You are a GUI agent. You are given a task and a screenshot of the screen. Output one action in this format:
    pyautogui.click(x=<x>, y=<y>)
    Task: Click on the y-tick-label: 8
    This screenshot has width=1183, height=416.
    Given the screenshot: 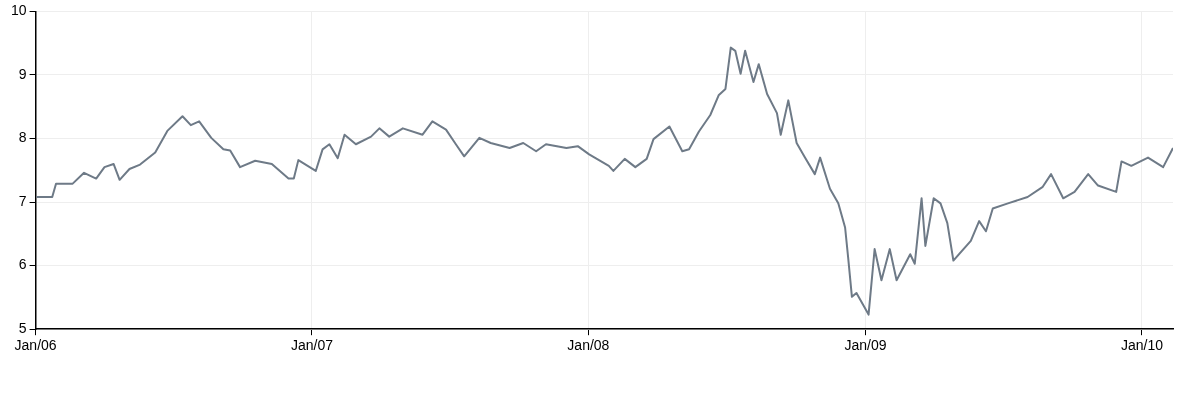 What is the action you would take?
    pyautogui.click(x=22, y=137)
    